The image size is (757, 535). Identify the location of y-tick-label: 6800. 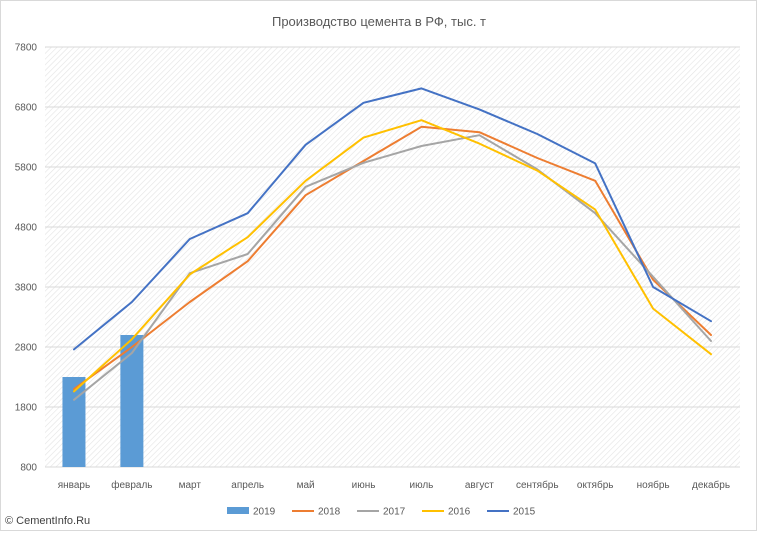
(26, 108).